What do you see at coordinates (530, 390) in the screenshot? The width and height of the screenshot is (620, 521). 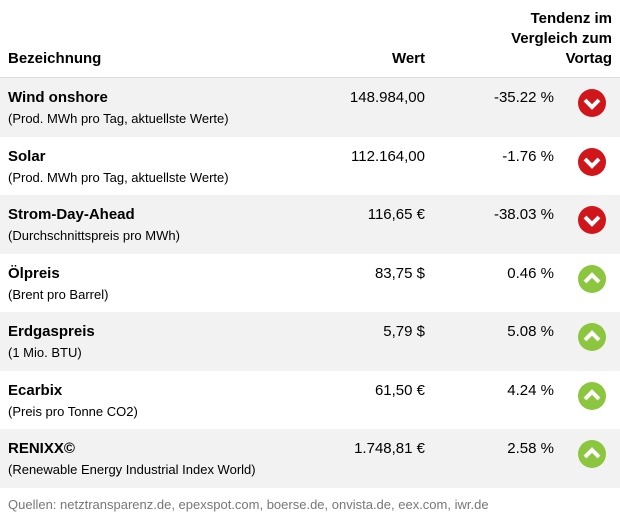 I see `row-change: 4.24 %` at bounding box center [530, 390].